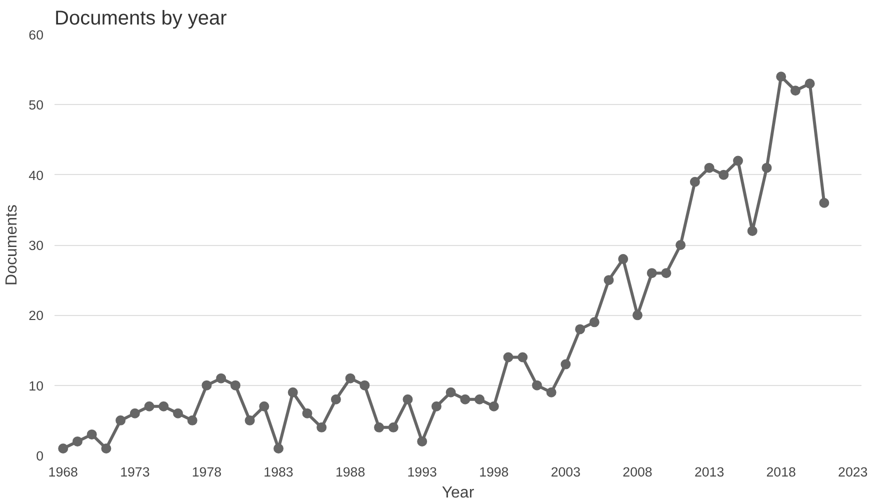 The image size is (881, 504). What do you see at coordinates (350, 472) in the screenshot?
I see `x-tick-label: 1988` at bounding box center [350, 472].